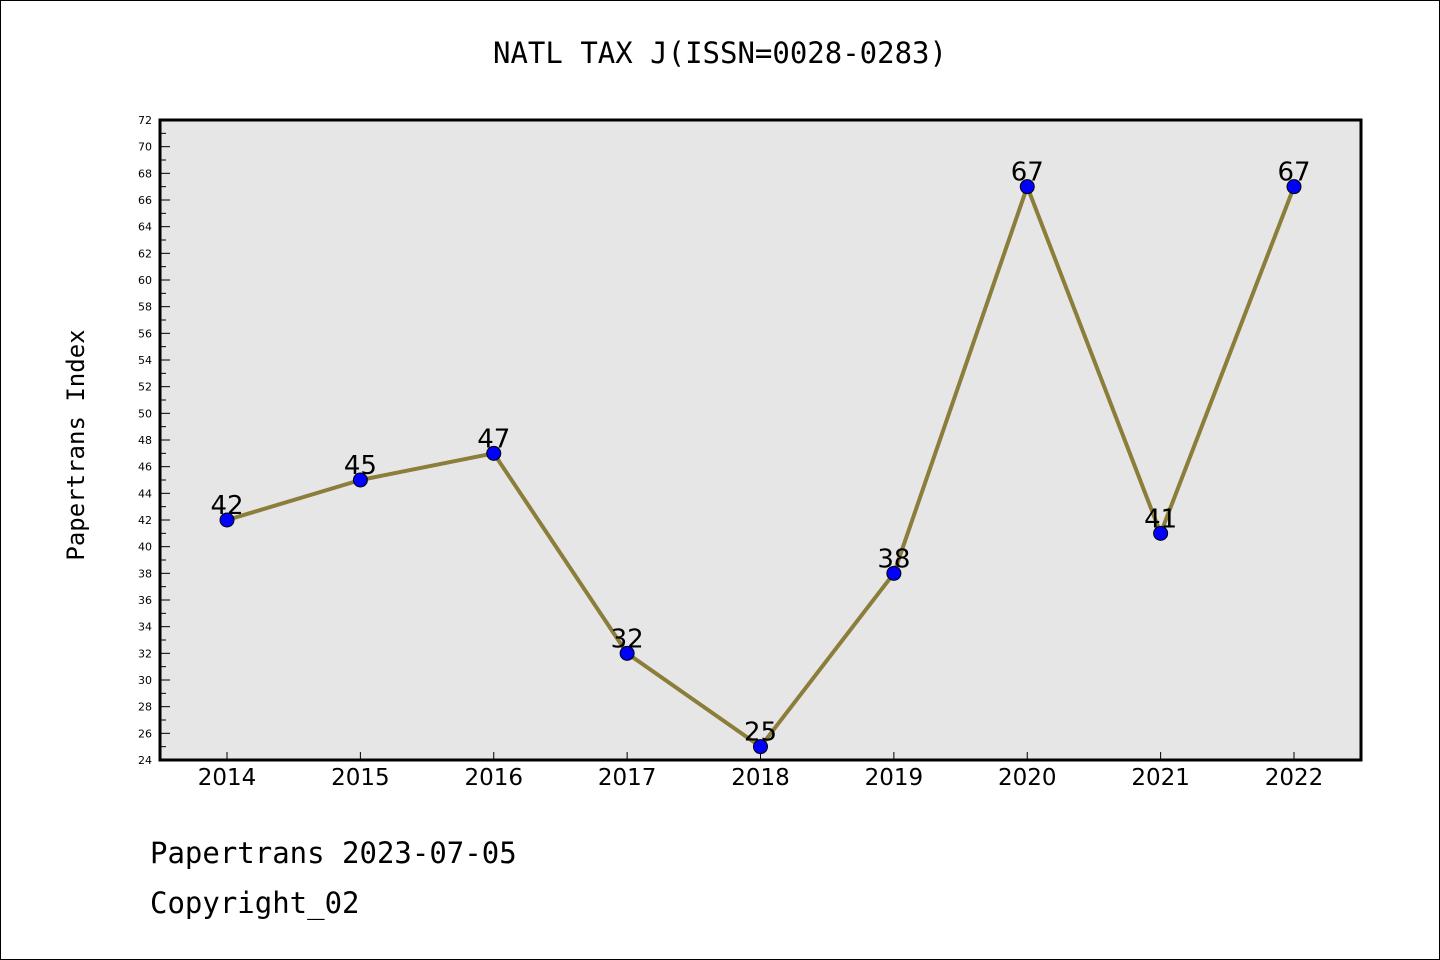 Image resolution: width=1440 pixels, height=960 pixels. What do you see at coordinates (333, 853) in the screenshot?
I see `footer-date-line: Papertrans 2023-07-05` at bounding box center [333, 853].